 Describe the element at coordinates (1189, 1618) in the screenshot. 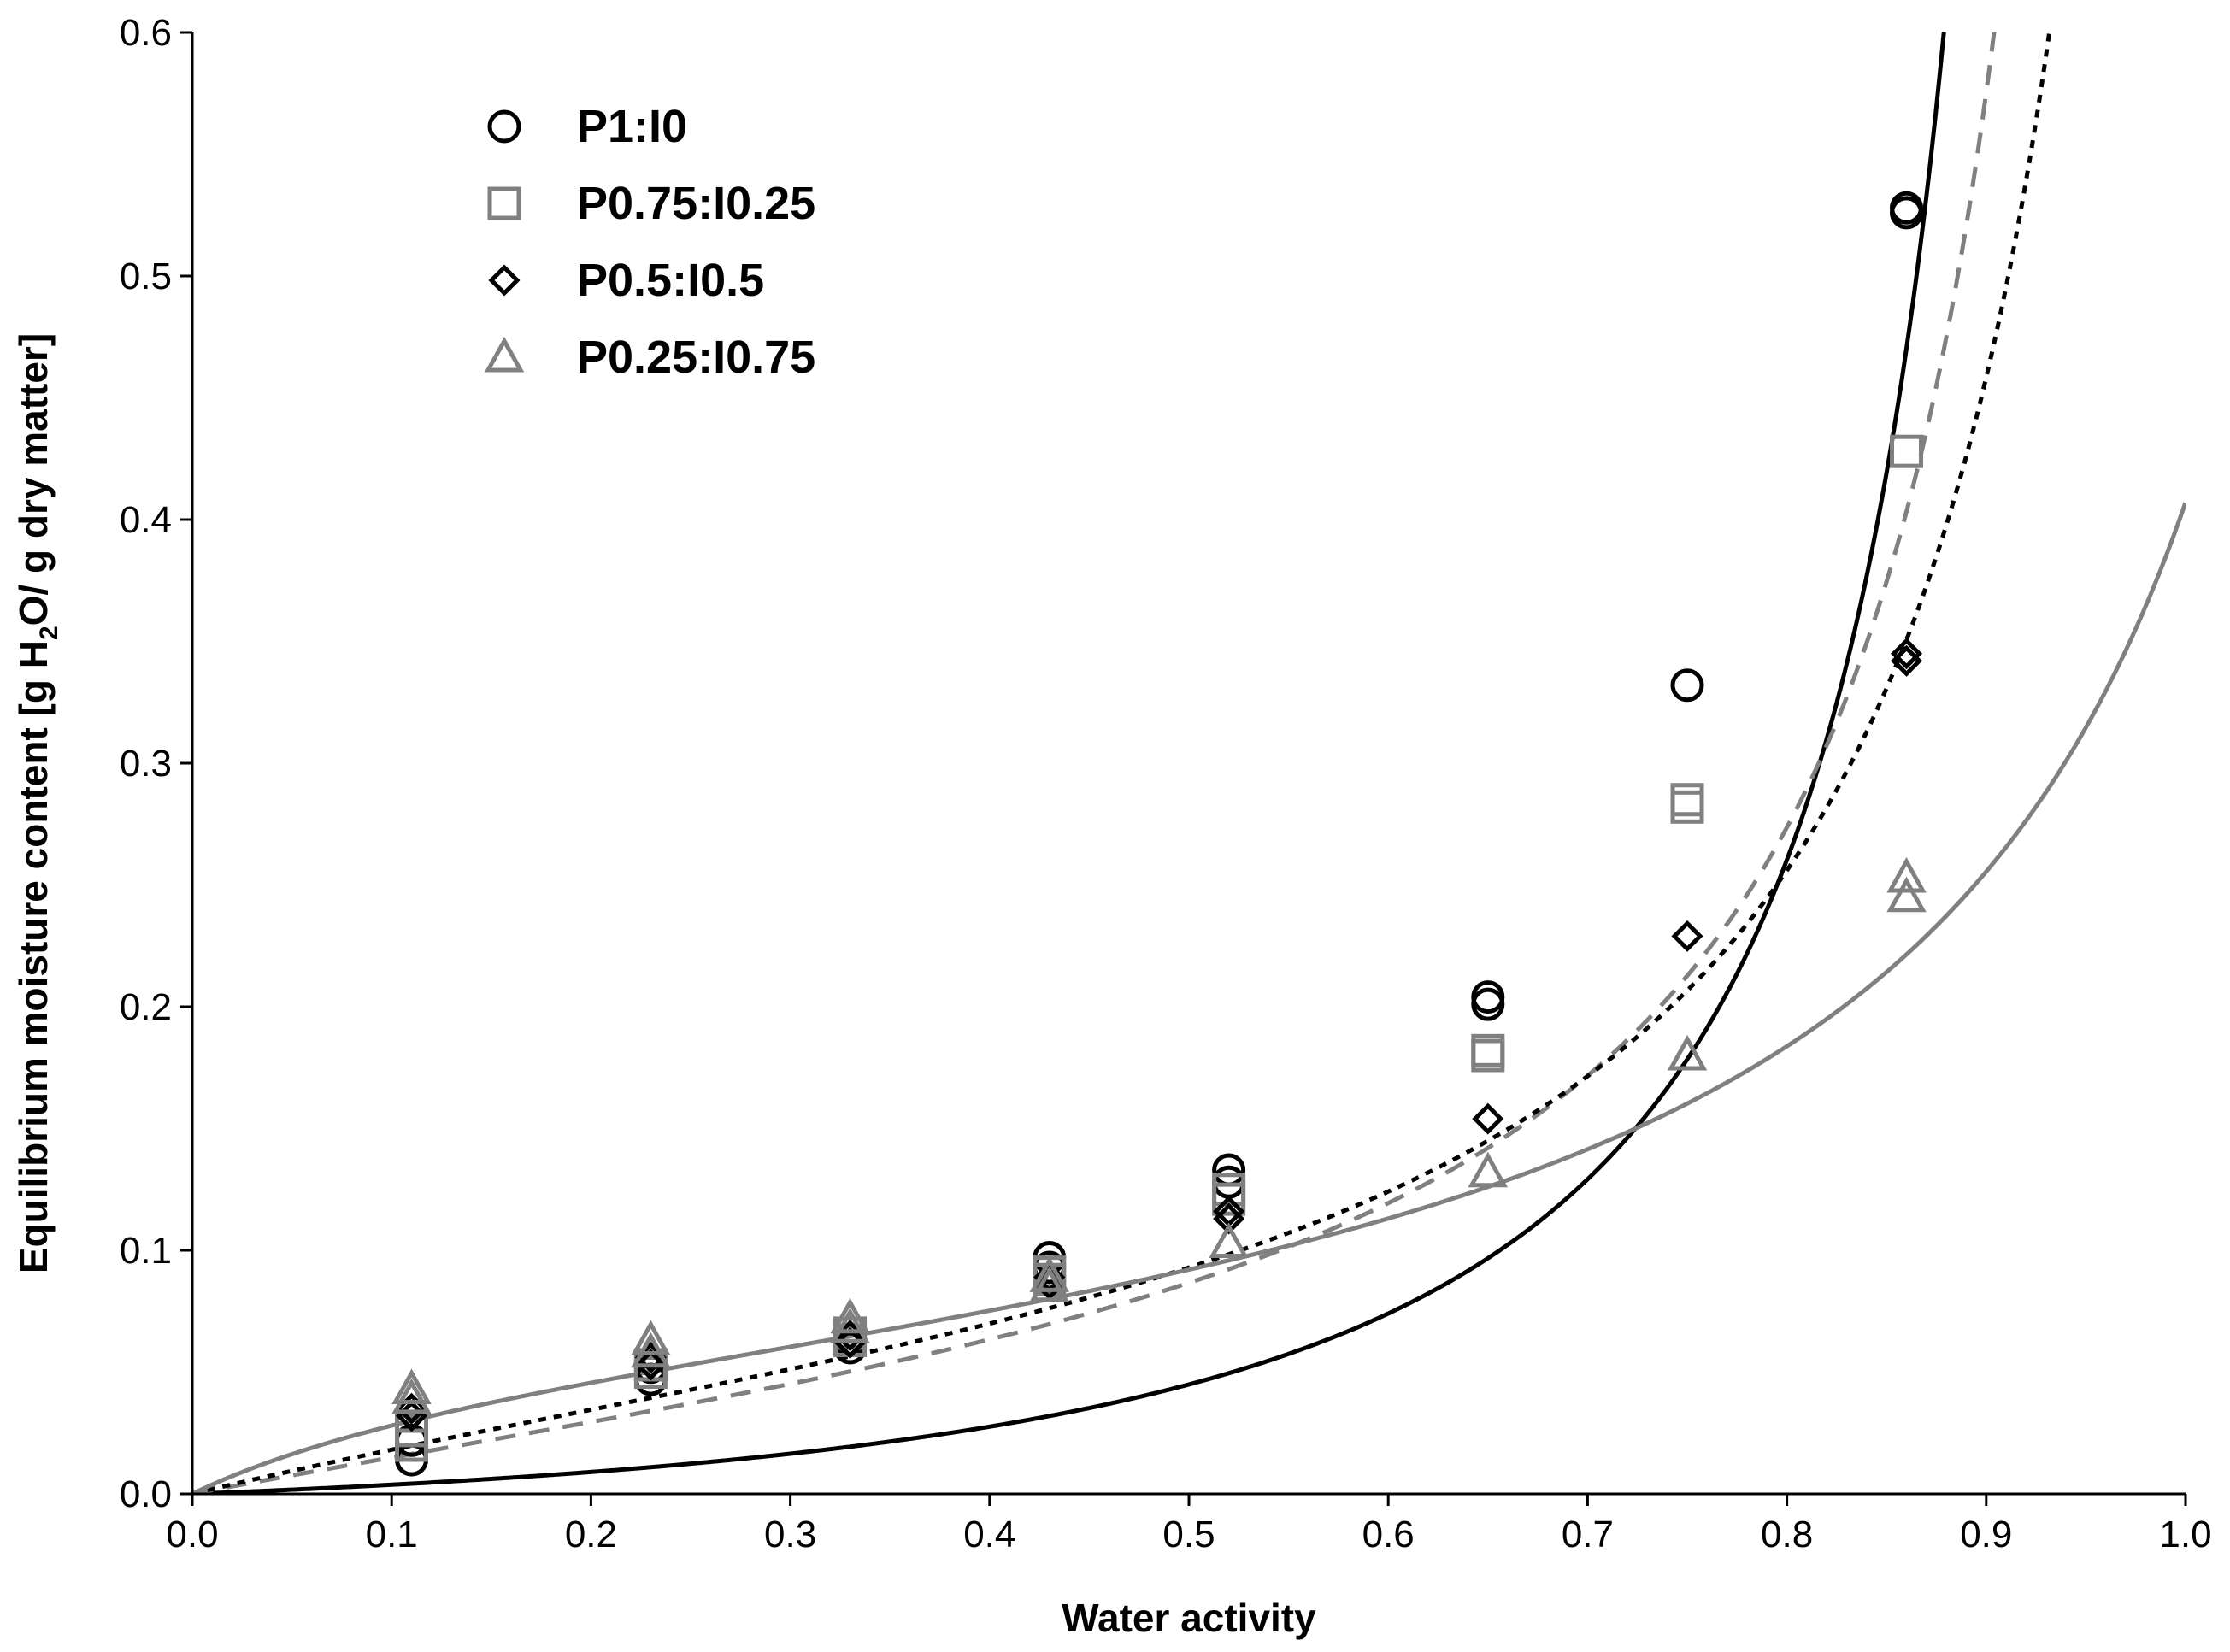

I see `x-axis-title: Water activity` at that location.